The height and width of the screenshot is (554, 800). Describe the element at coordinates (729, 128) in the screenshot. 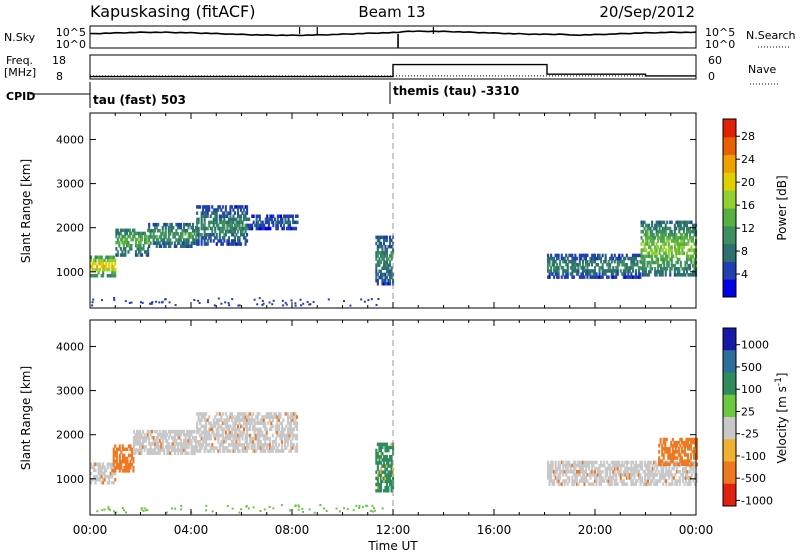

I see `power-colorbar-swatch` at that location.